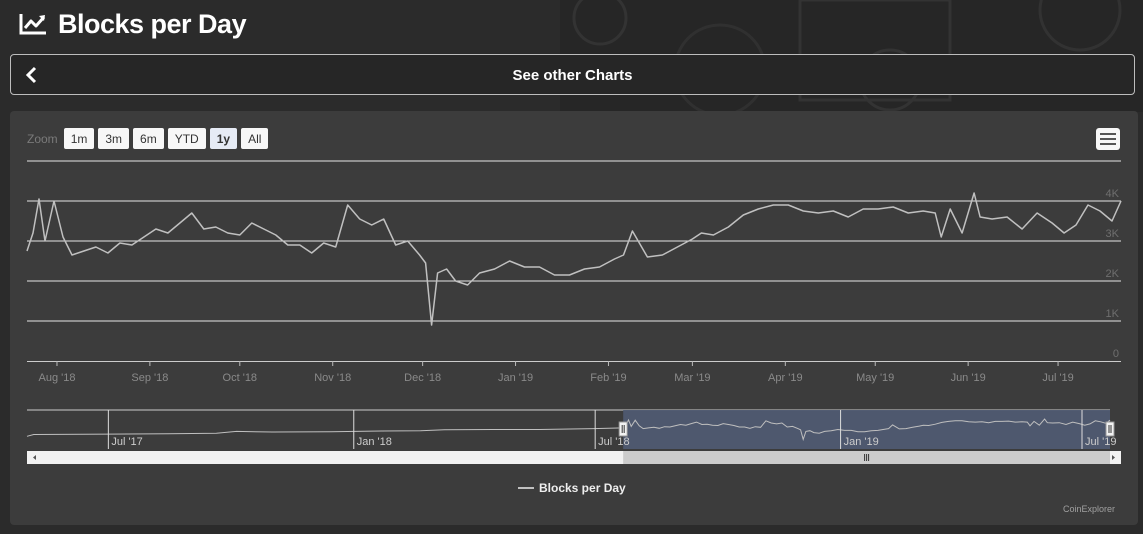 This screenshot has width=1143, height=534. Describe the element at coordinates (32, 24) in the screenshot. I see `line-chart-icon` at that location.